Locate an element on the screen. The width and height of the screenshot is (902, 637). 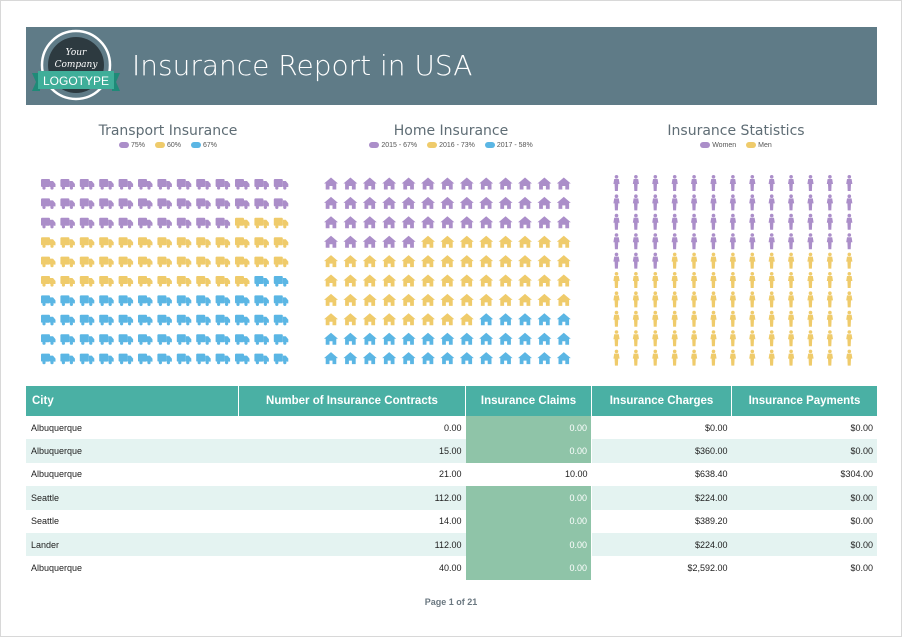
legend-item: Women is located at coordinates (718, 145).